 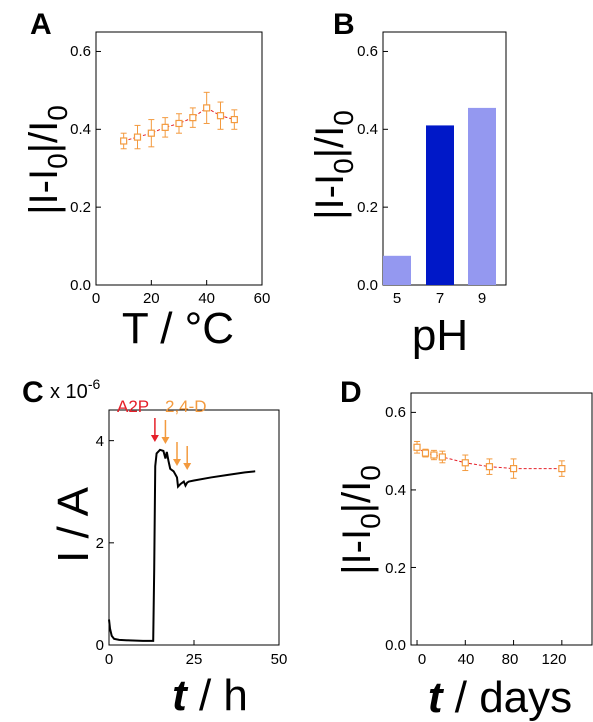 What do you see at coordinates (47, 160) in the screenshot?
I see `panel-a-ylabel: |I-I0|/I0` at bounding box center [47, 160].